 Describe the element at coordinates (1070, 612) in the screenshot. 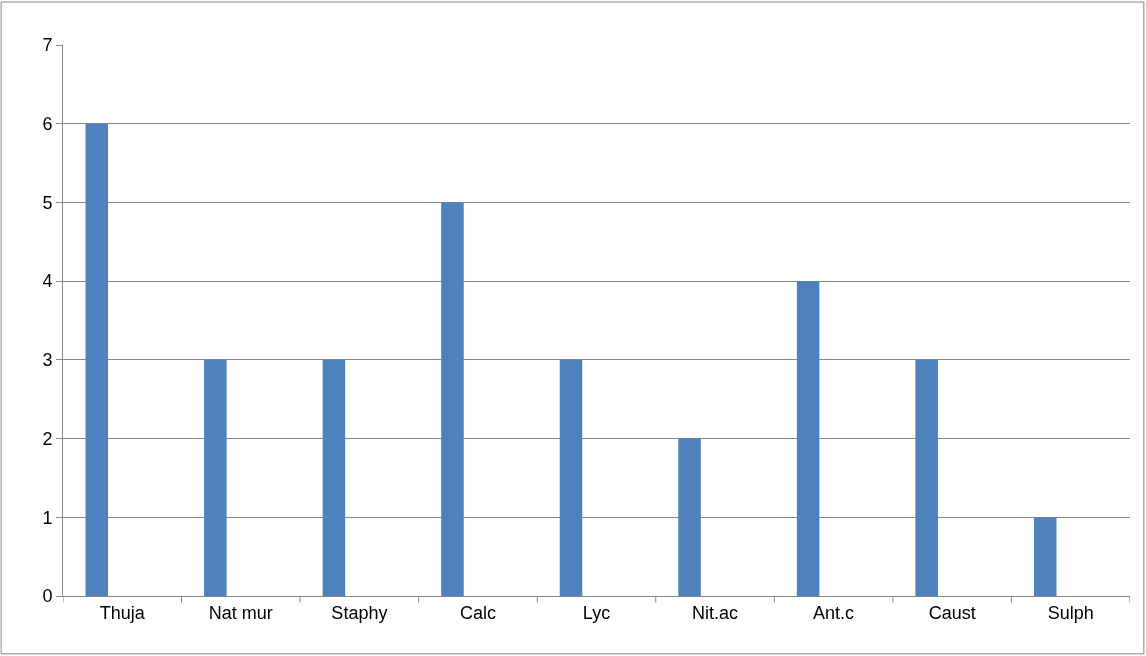

I see `x-tick-label: Sulph` at that location.